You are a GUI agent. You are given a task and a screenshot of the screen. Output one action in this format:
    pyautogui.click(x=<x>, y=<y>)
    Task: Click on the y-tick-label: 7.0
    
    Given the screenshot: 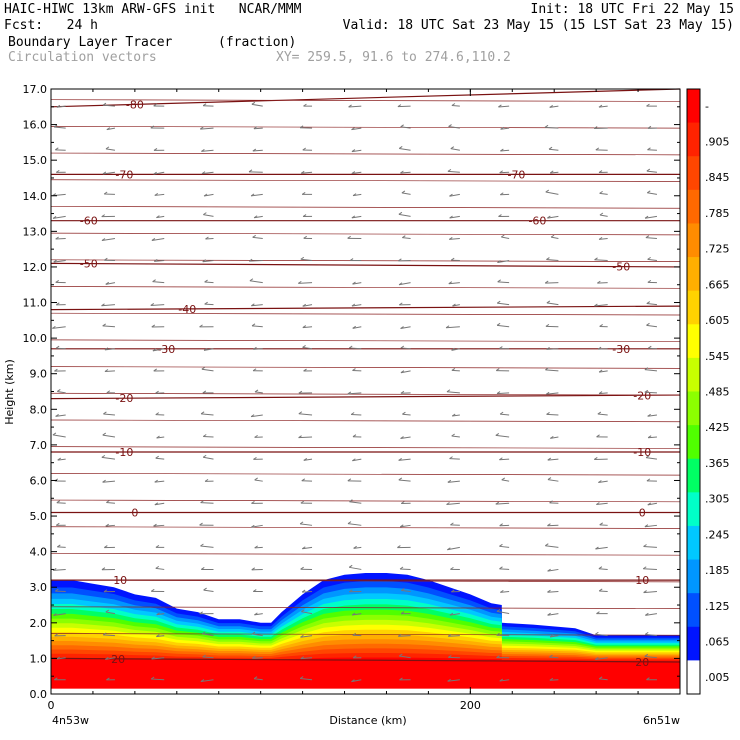 What is the action you would take?
    pyautogui.click(x=39, y=445)
    